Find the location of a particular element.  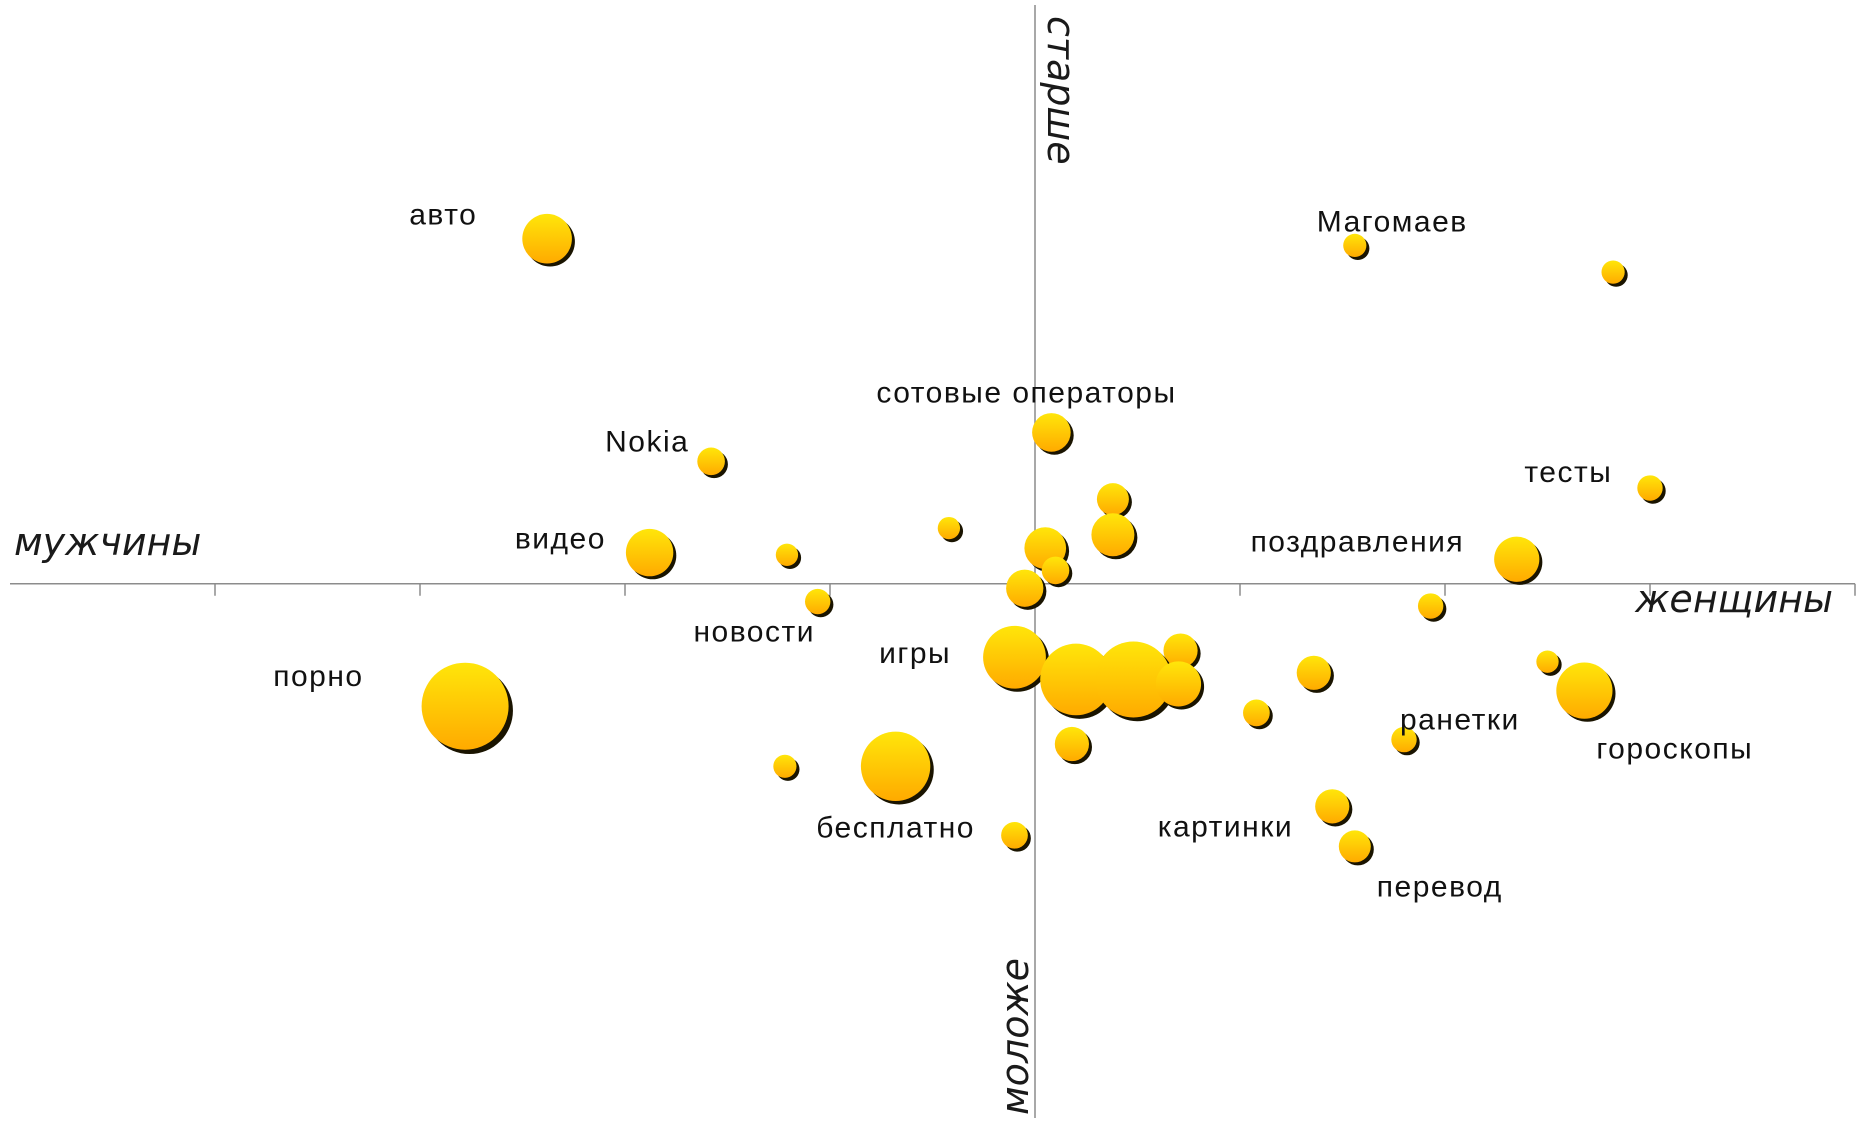

x-axis-label-right: женщины is located at coordinates (1733, 599).